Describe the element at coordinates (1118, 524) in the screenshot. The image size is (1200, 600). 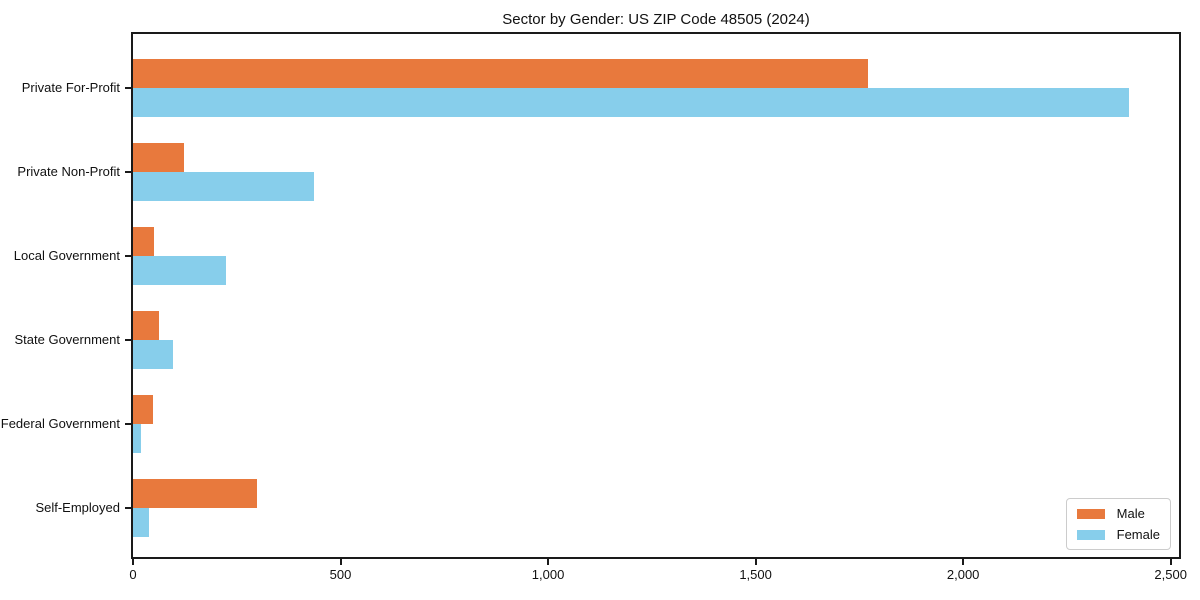
I see `legend: Male Female` at that location.